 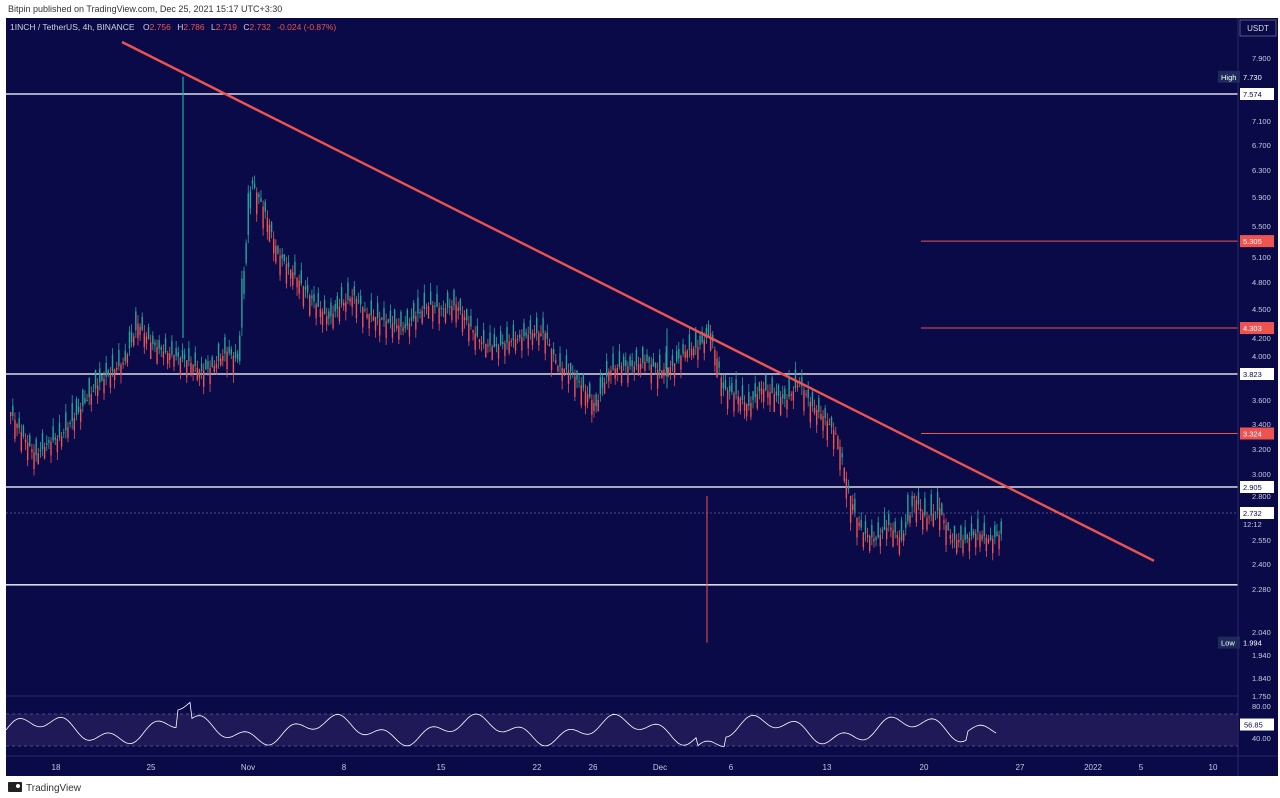 I want to click on price-tick-label: 7.900, so click(x=1261, y=58).